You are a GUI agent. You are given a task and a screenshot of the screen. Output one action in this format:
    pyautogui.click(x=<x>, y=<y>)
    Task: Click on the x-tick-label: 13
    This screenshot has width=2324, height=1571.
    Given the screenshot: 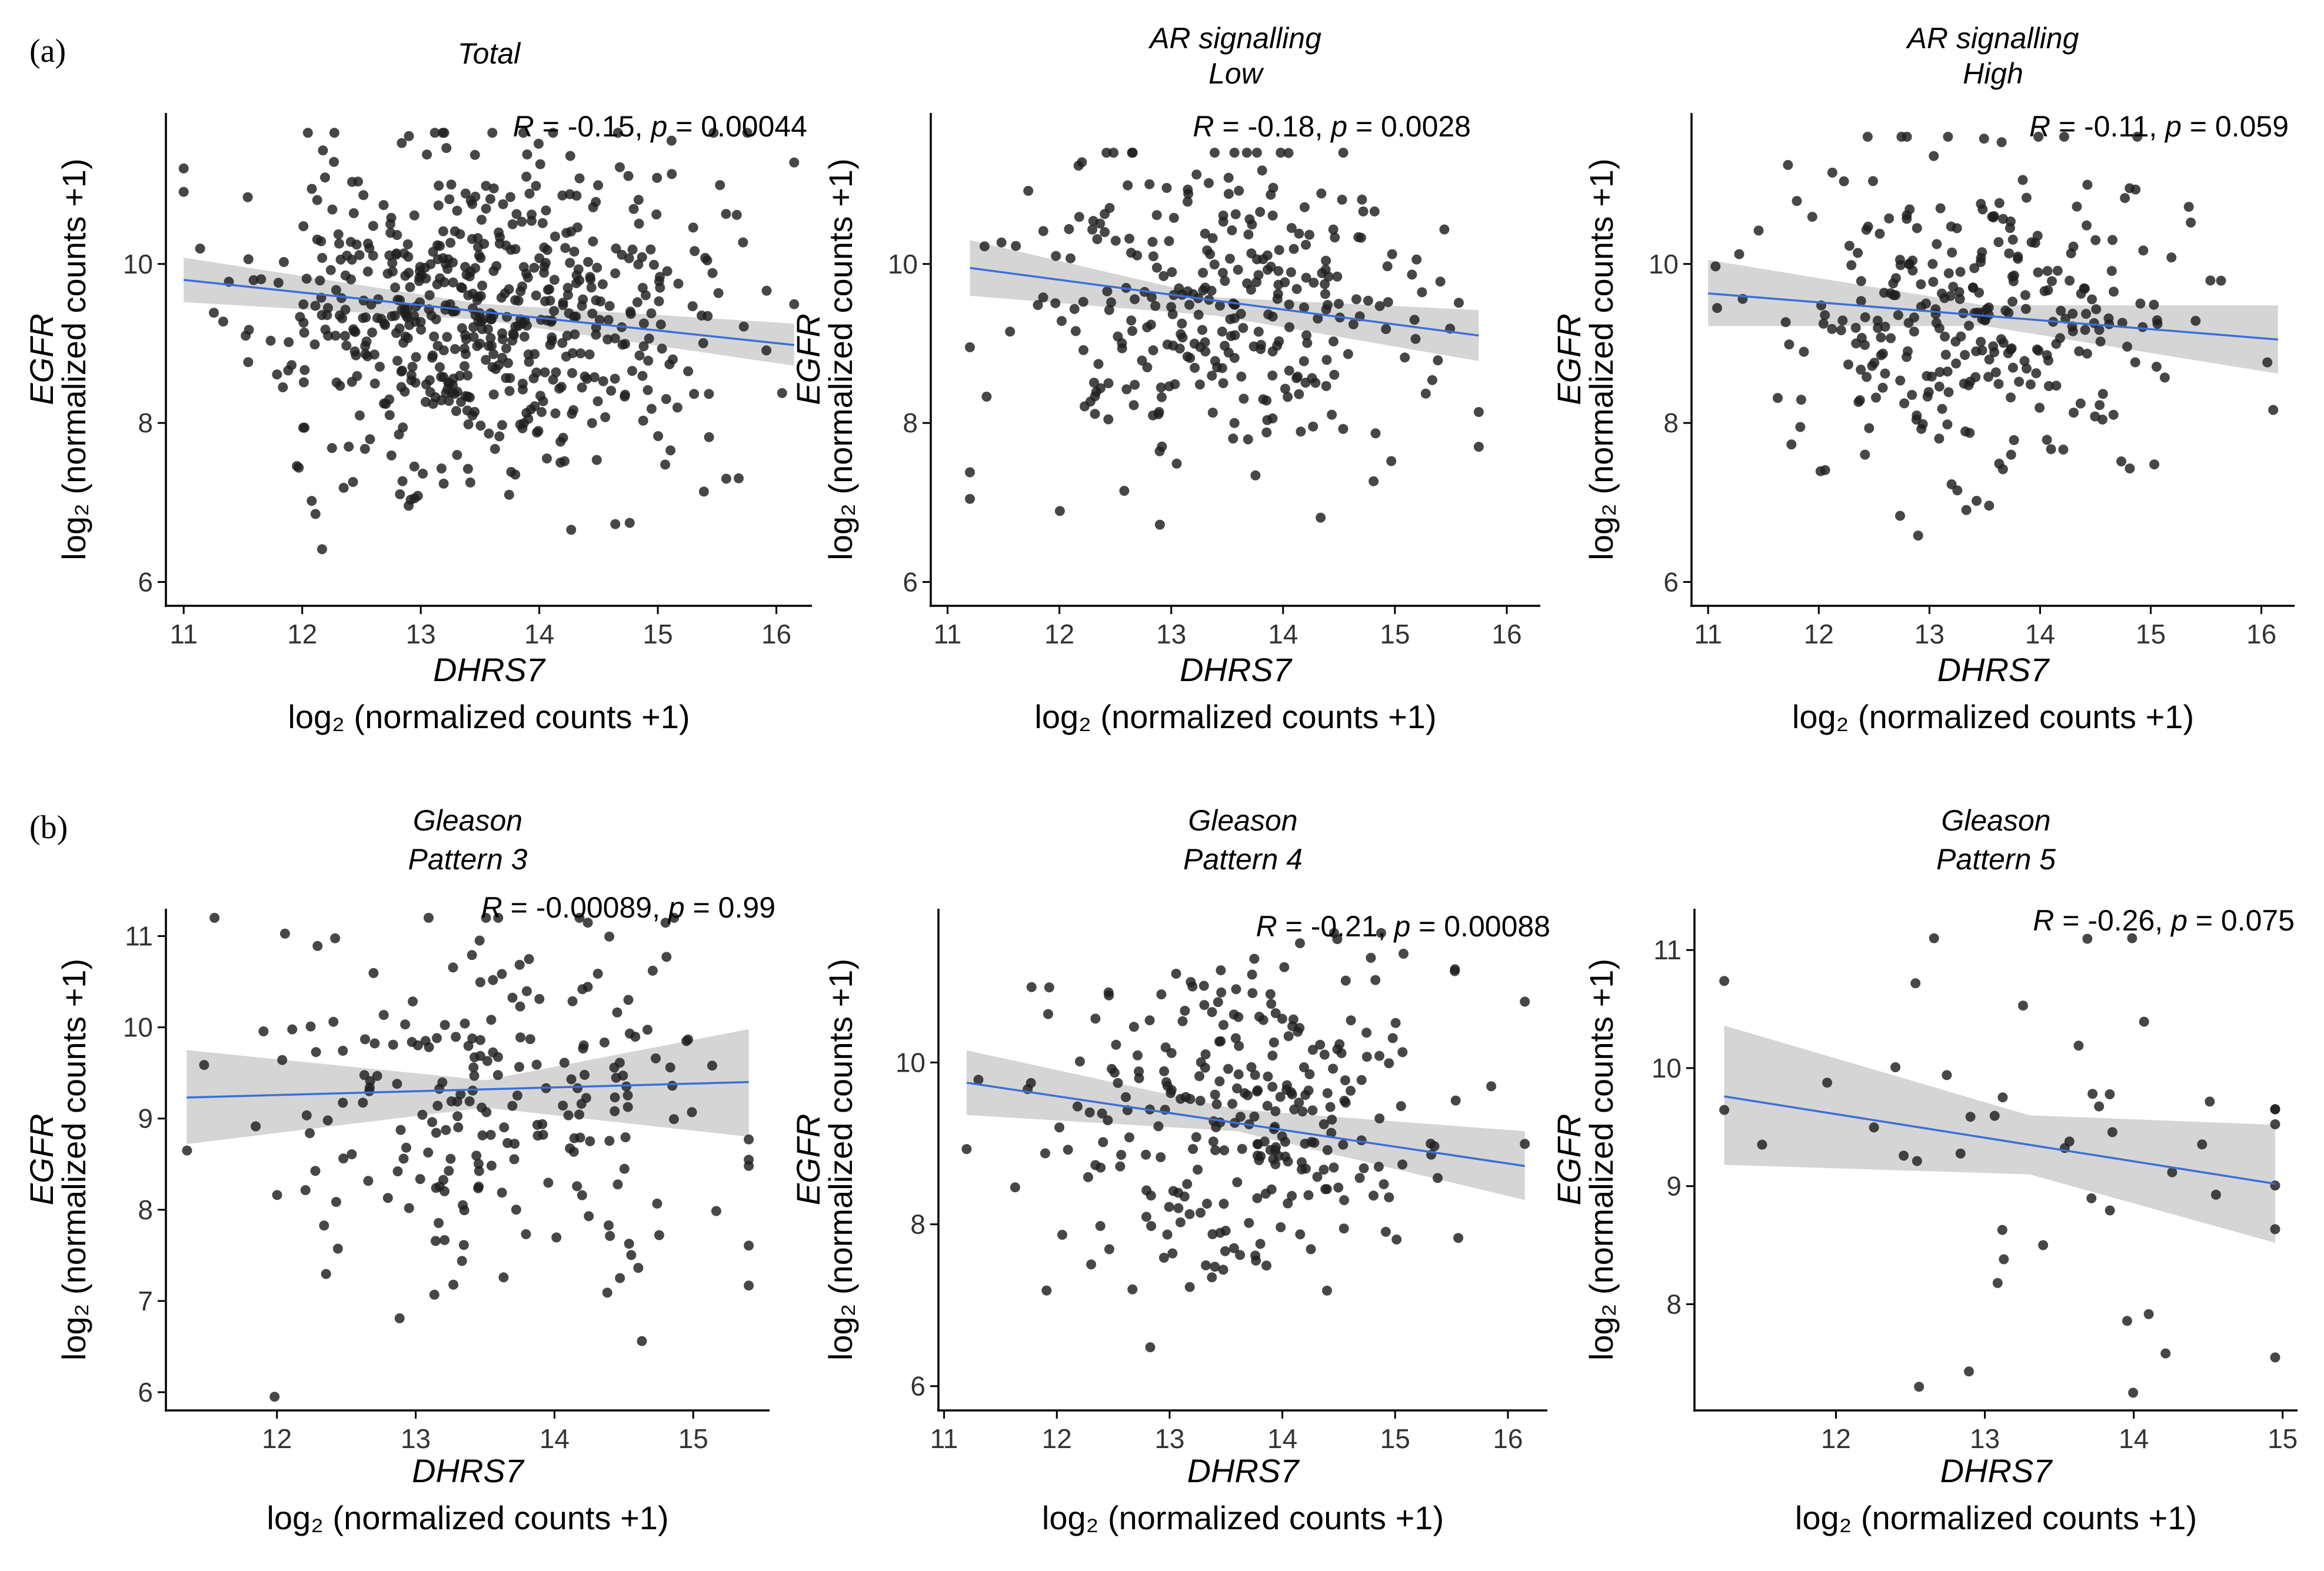 What is the action you would take?
    pyautogui.click(x=1930, y=634)
    